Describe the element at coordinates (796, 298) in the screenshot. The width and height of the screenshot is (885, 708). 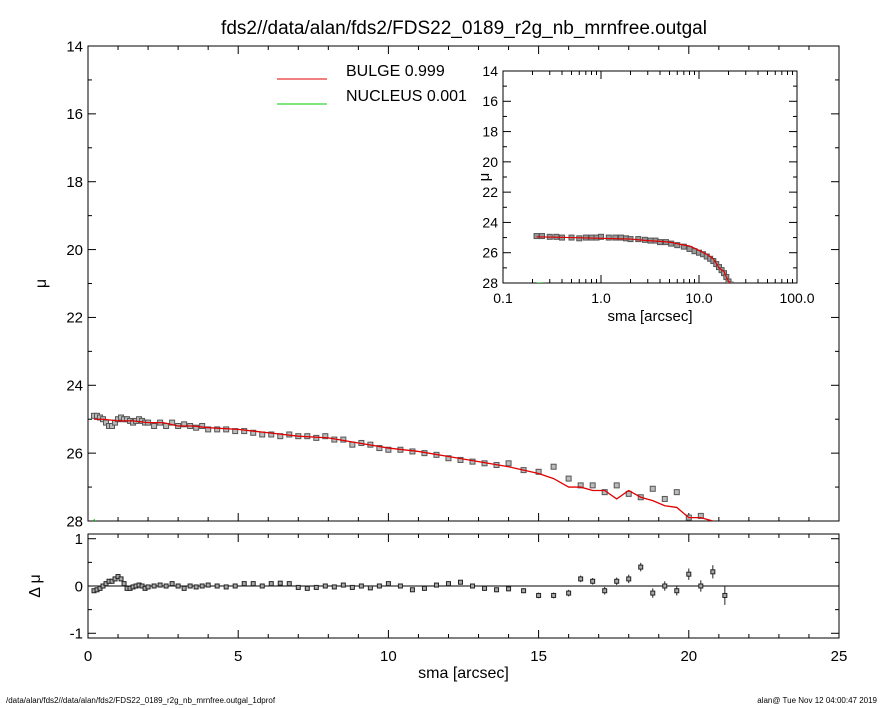
I see `x-tick-label: 100.0` at that location.